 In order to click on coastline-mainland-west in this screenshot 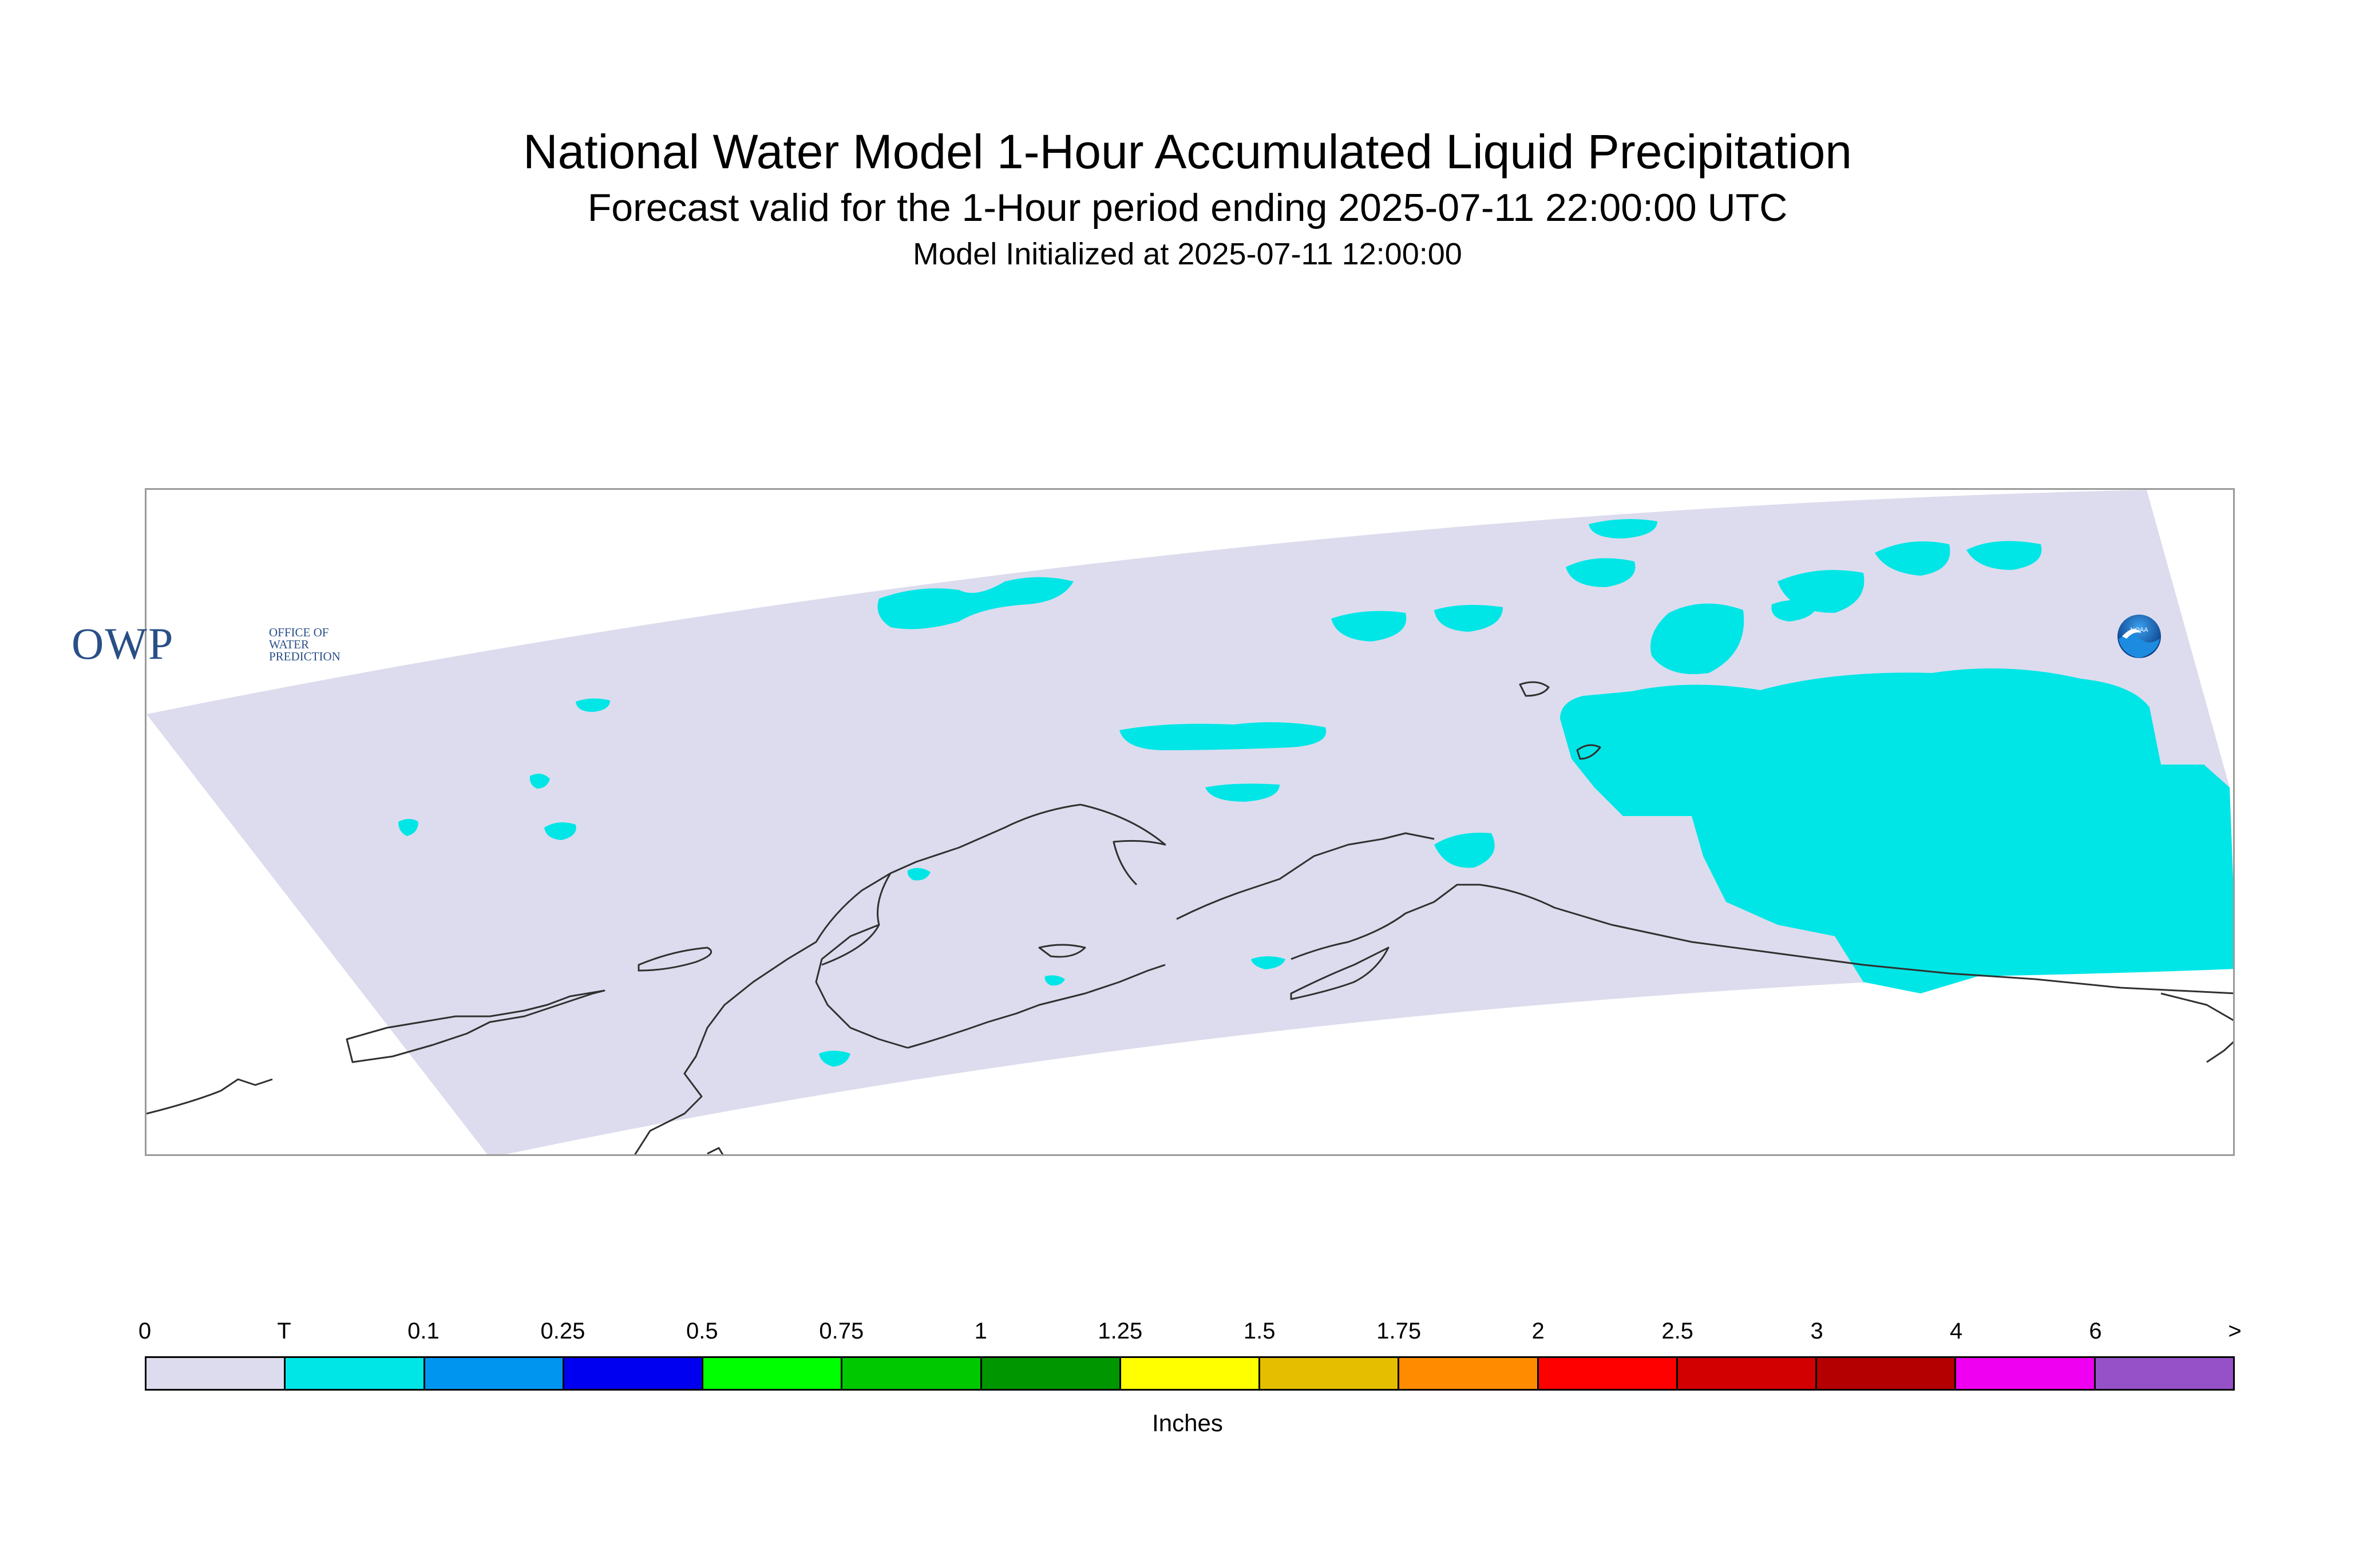, I will do `click(858, 978)`.